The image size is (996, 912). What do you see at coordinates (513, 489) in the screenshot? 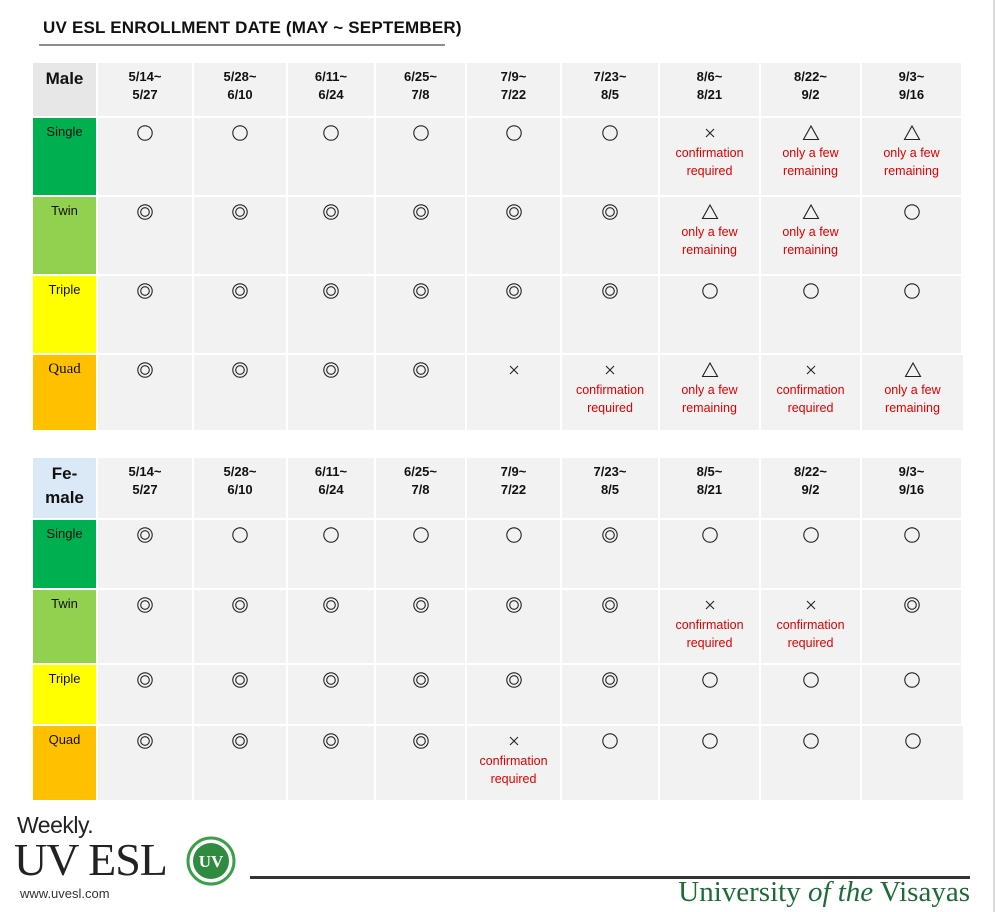
I see `date-range-end: 7/22` at bounding box center [513, 489].